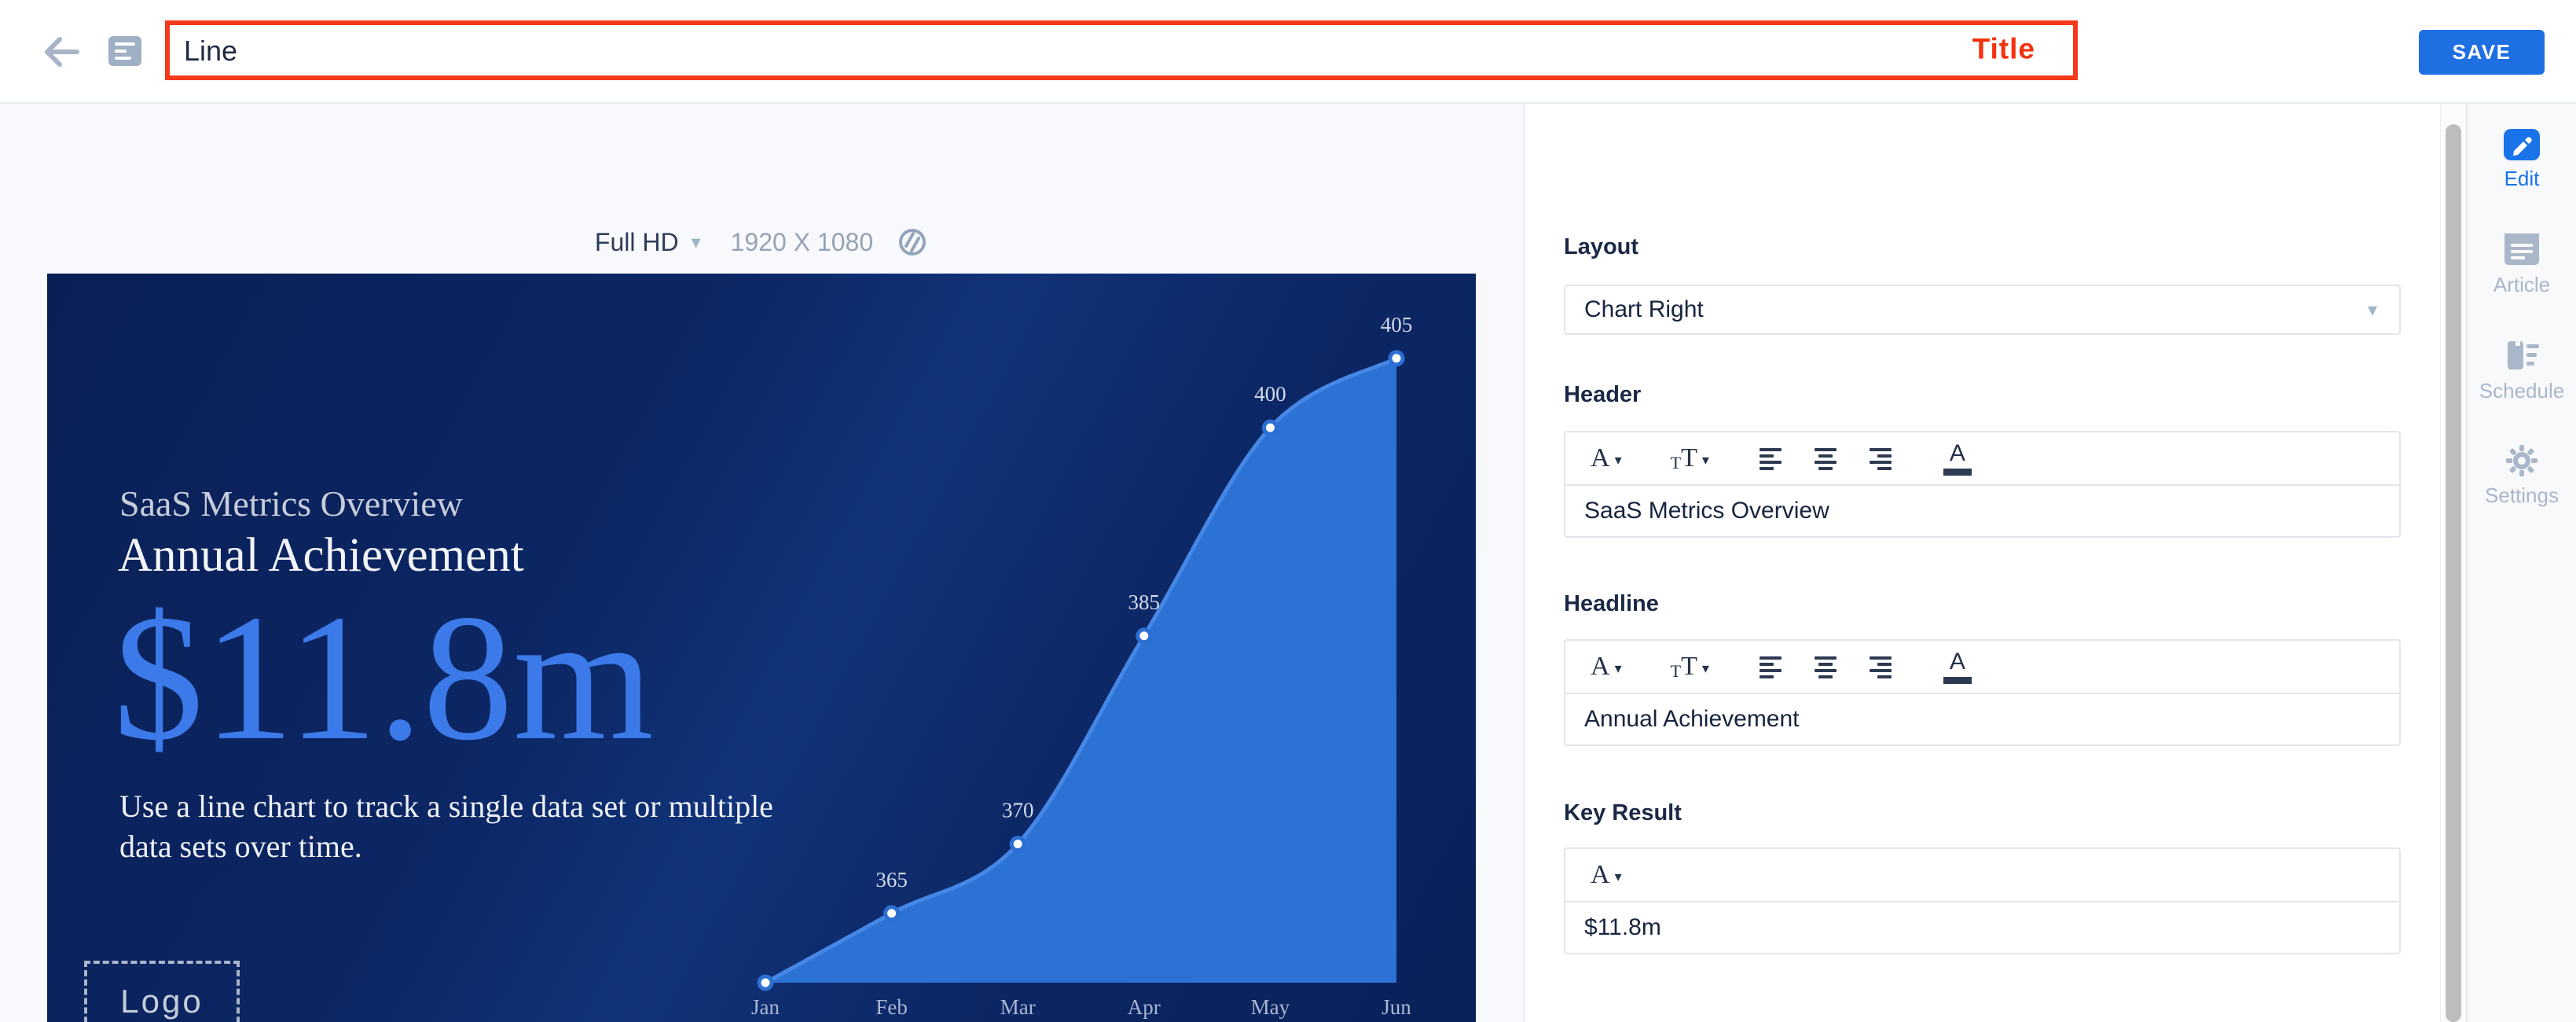 The image size is (2576, 1022). I want to click on resolution-dropdown: Full HD, so click(636, 241).